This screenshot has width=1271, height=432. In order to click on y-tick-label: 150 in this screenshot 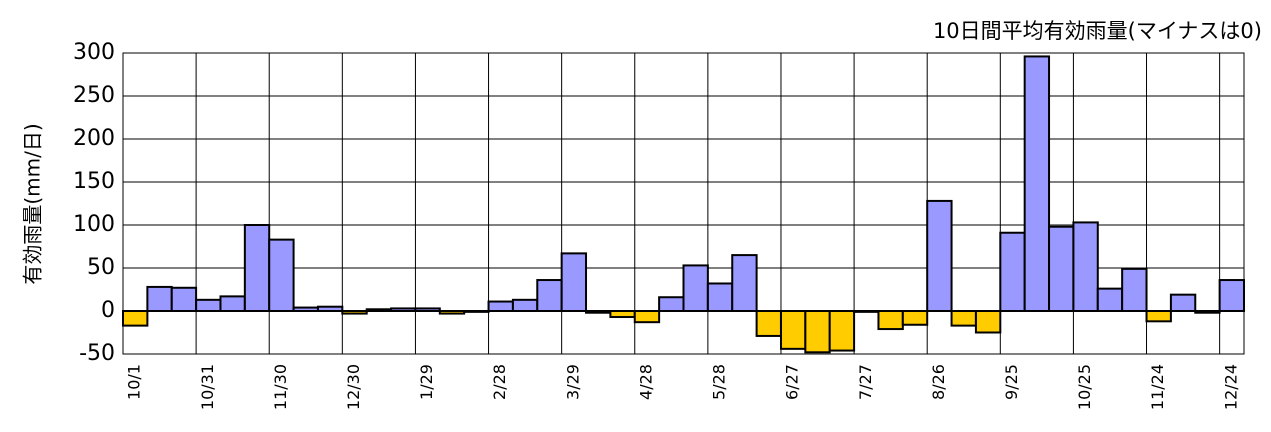, I will do `click(94, 181)`.